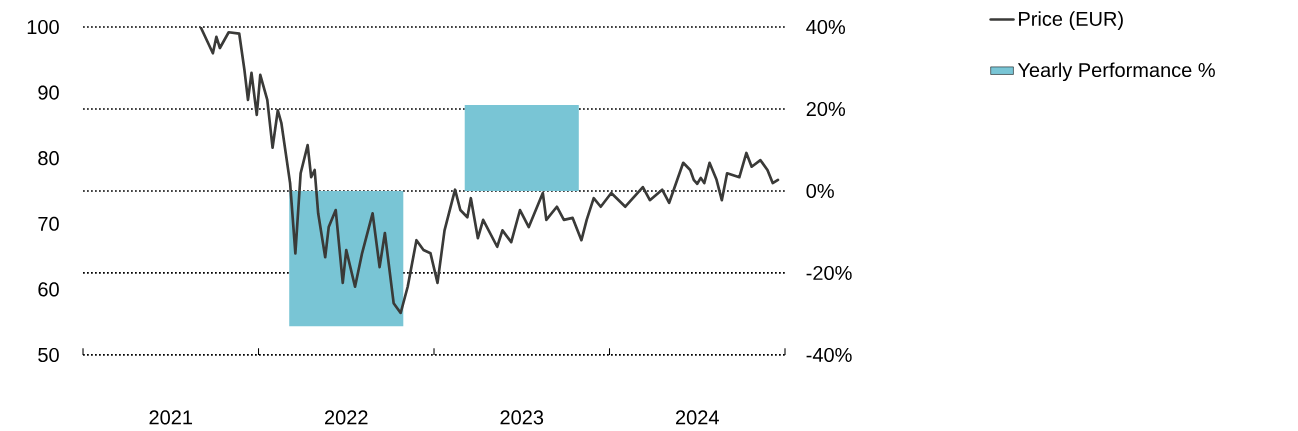 This screenshot has height=431, width=1298. I want to click on y2-tick-label: -20%, so click(829, 273).